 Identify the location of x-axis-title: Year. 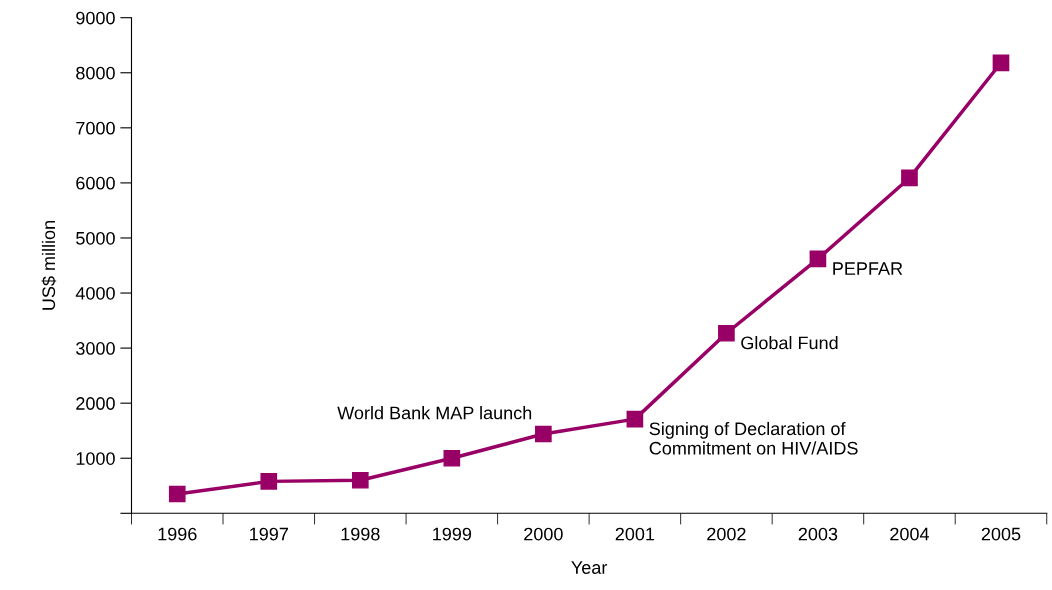
(589, 567).